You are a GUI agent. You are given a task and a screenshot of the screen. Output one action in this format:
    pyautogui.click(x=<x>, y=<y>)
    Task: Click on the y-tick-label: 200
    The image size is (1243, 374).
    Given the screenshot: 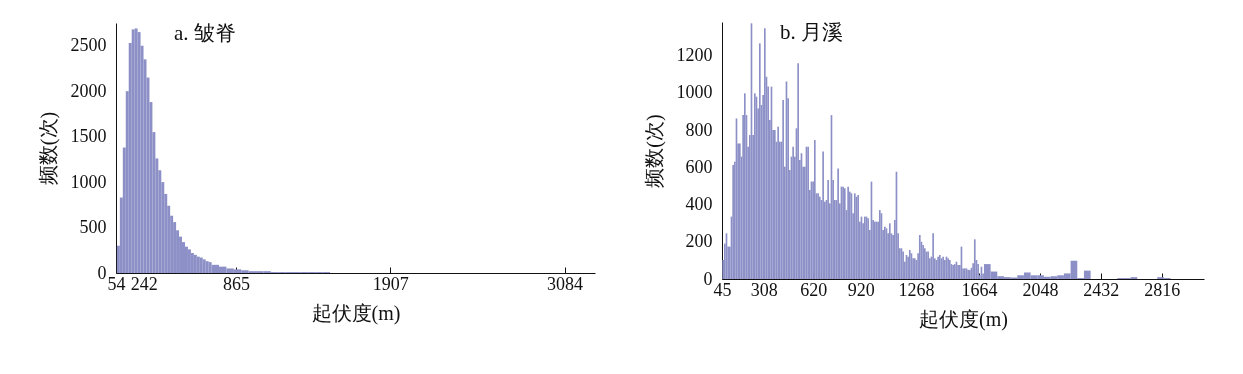 What is the action you would take?
    pyautogui.click(x=699, y=241)
    